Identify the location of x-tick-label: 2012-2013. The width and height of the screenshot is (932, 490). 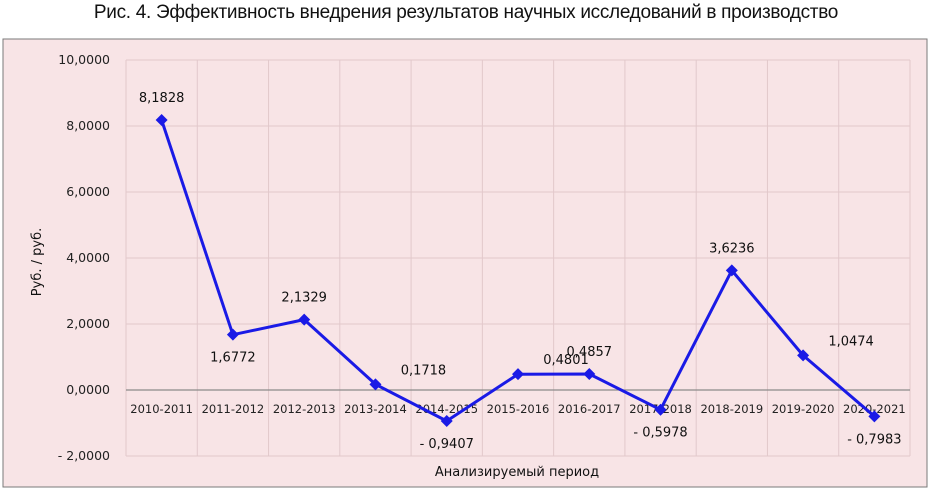
(304, 409).